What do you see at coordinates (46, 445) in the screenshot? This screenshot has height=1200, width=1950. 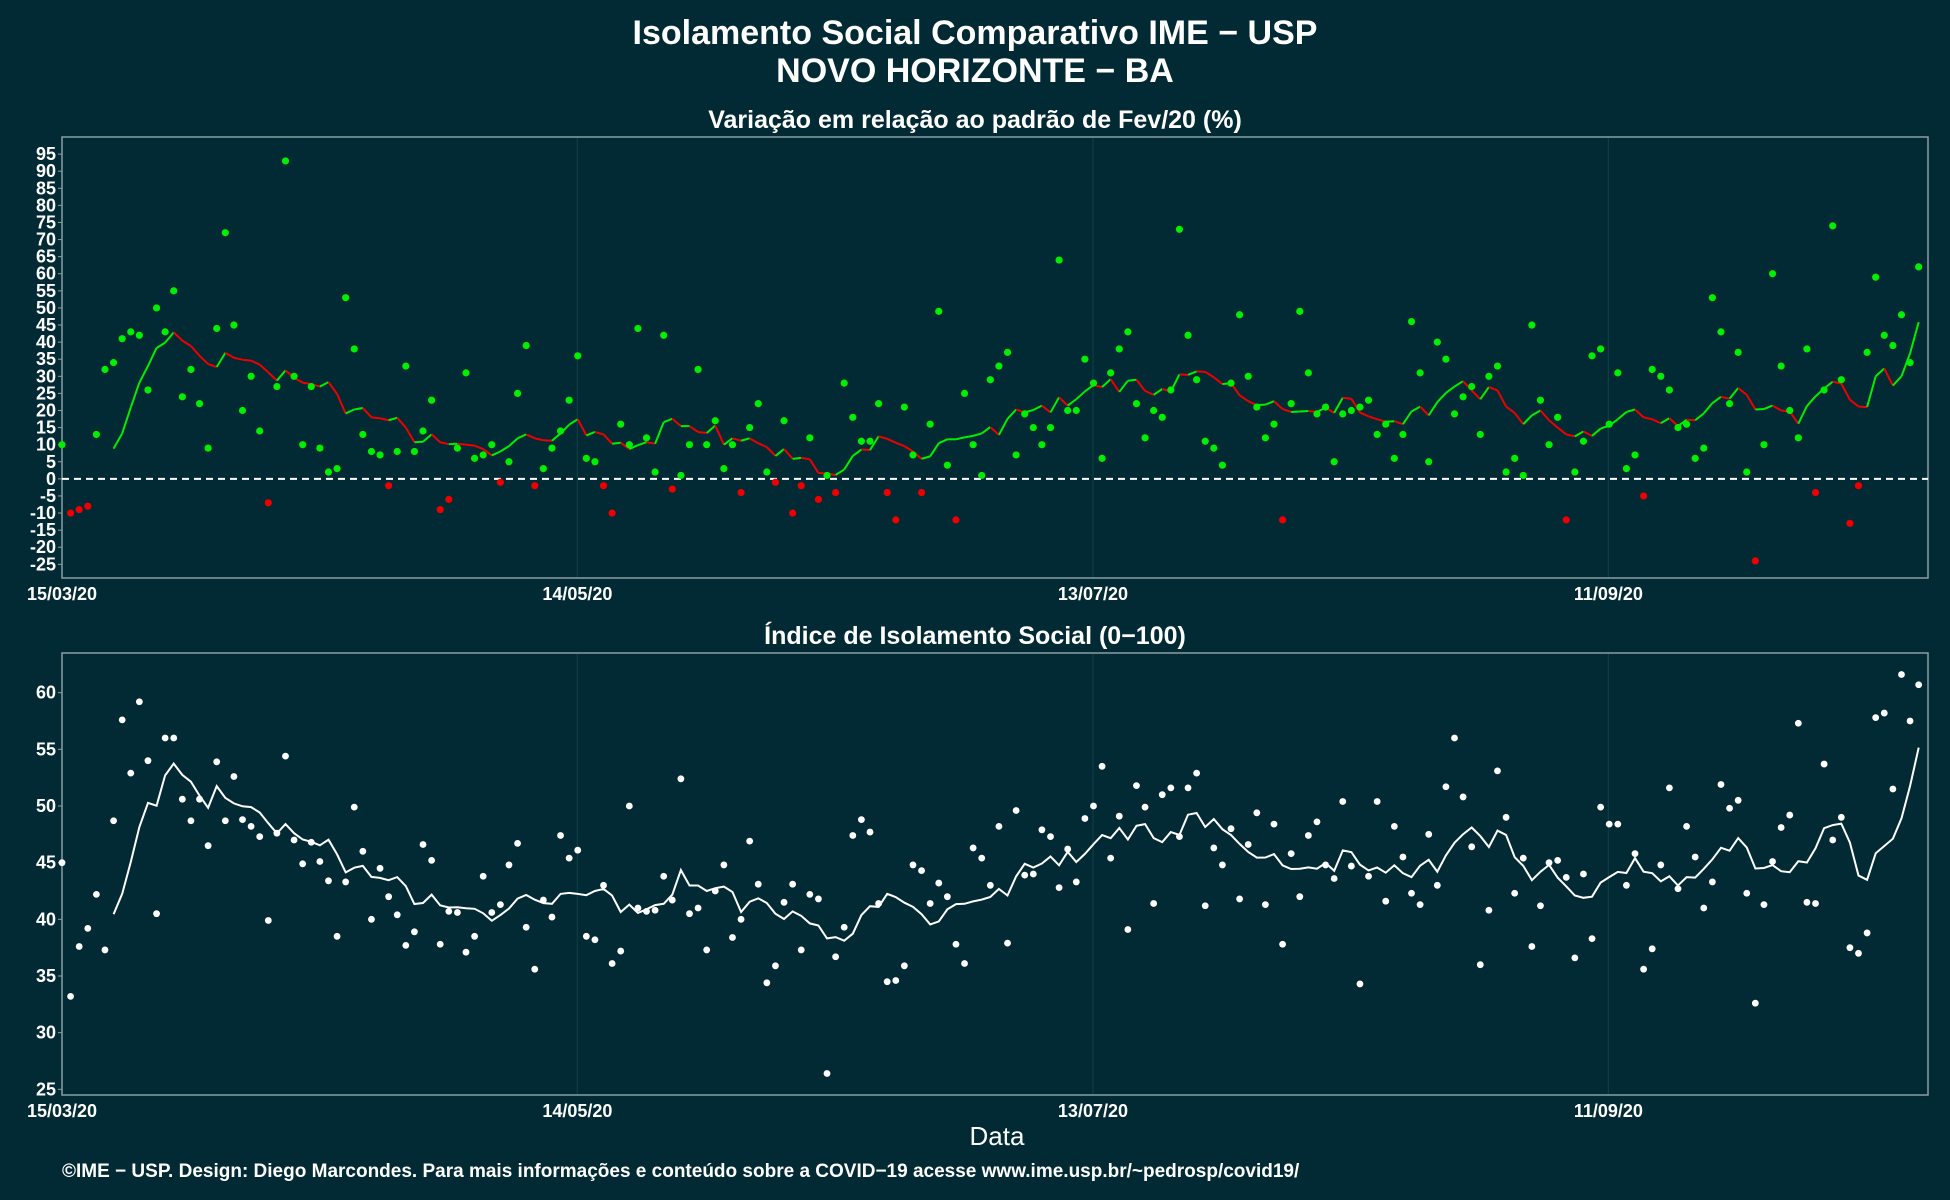 I see `y-tick-label: 10` at bounding box center [46, 445].